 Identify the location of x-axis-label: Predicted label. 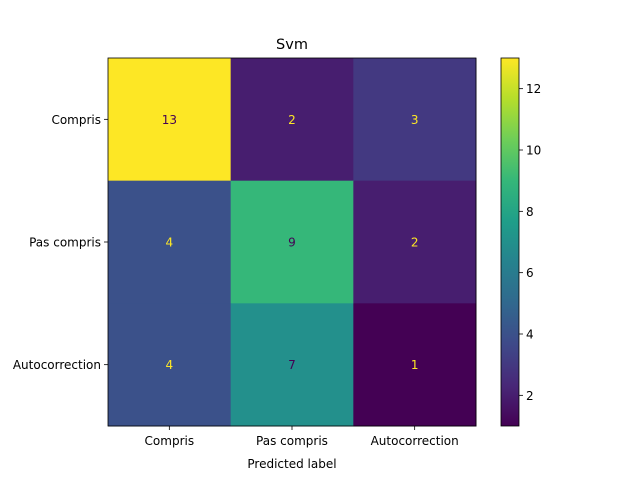
(291, 464).